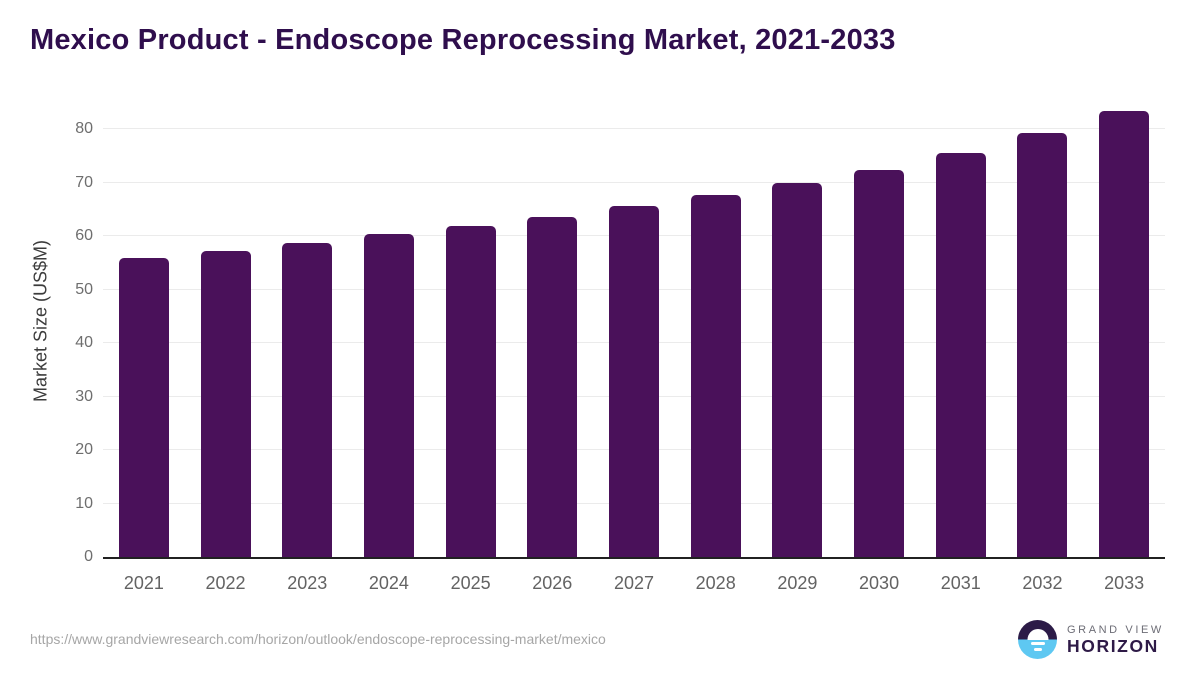  Describe the element at coordinates (84, 396) in the screenshot. I see `y-tick-label: 30` at that location.